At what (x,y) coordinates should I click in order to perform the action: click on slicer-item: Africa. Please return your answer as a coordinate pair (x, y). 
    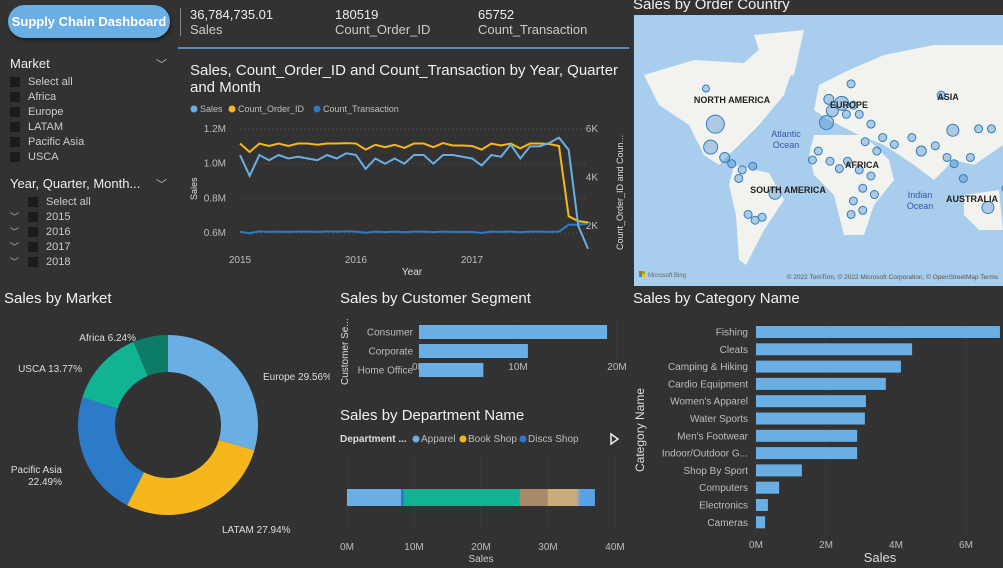
    Looking at the image, I should click on (33, 96).